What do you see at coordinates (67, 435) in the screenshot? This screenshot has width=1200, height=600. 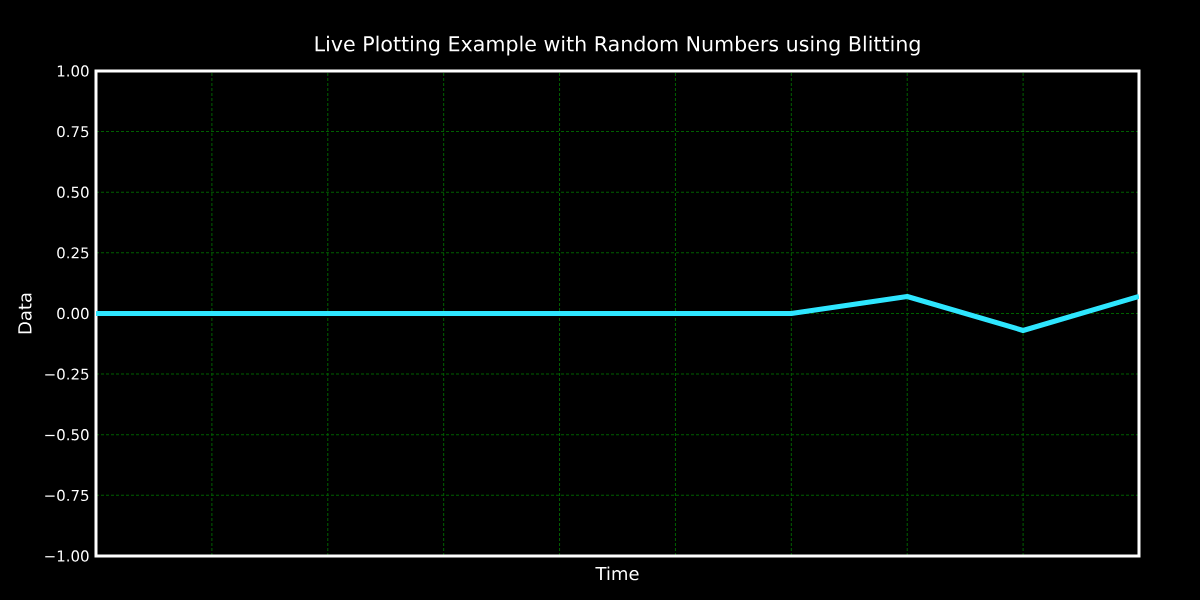 I see `y-tick-label: −0.50` at bounding box center [67, 435].